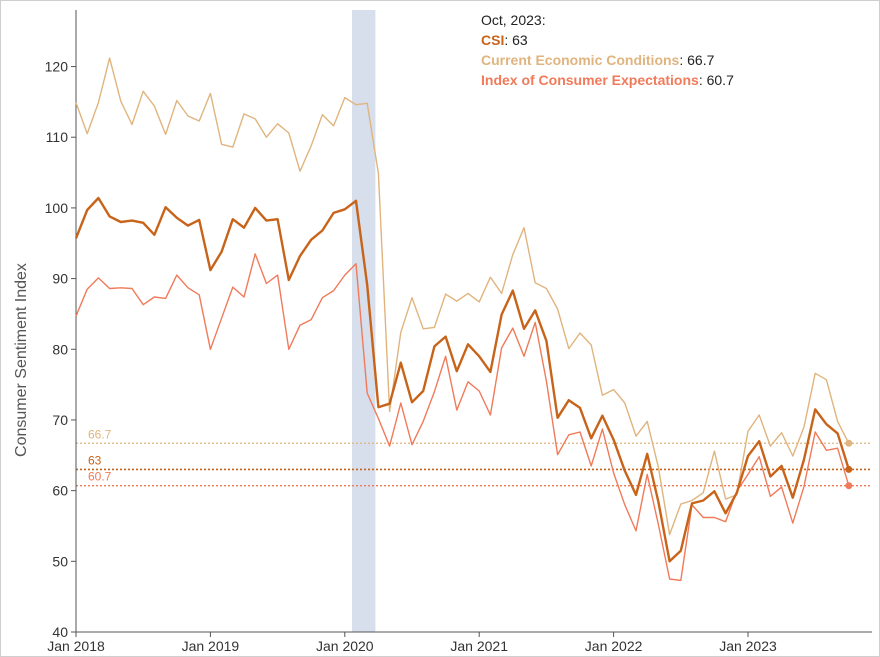 The width and height of the screenshot is (880, 657). What do you see at coordinates (513, 20) in the screenshot?
I see `legend-date: Oct, 2023:` at bounding box center [513, 20].